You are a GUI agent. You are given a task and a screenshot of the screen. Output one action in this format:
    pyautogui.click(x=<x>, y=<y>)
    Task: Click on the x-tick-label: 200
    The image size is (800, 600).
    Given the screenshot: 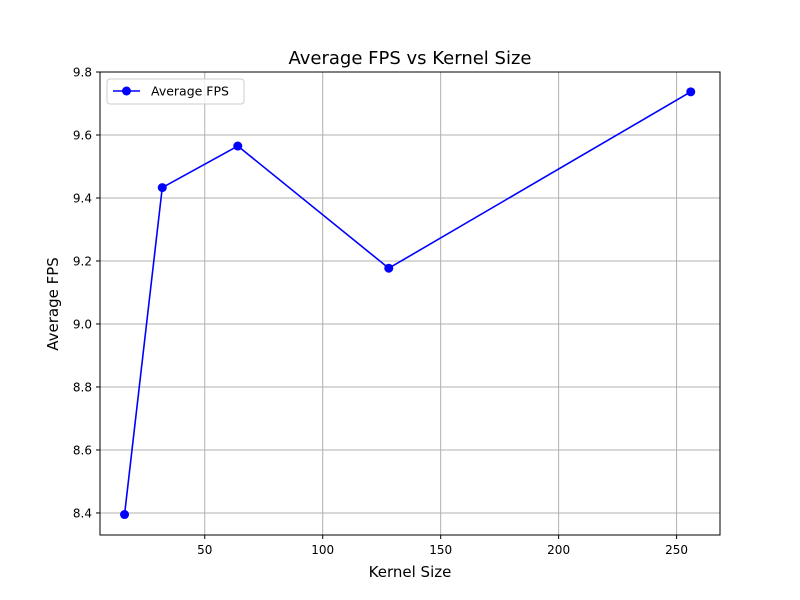 What is the action you would take?
    pyautogui.click(x=558, y=550)
    